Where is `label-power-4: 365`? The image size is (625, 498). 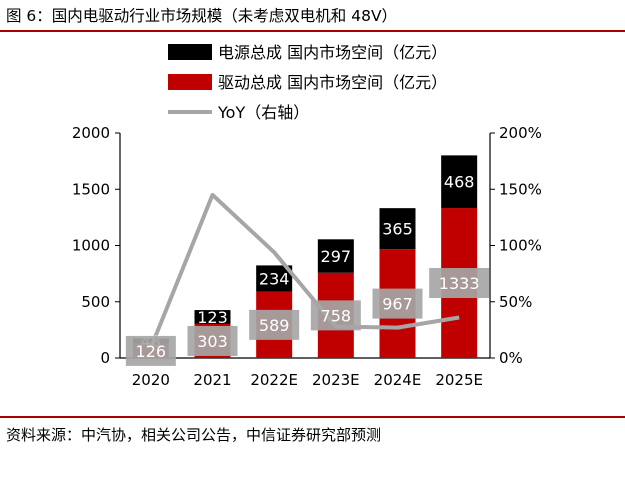
label-power-4: 365 is located at coordinates (397, 229).